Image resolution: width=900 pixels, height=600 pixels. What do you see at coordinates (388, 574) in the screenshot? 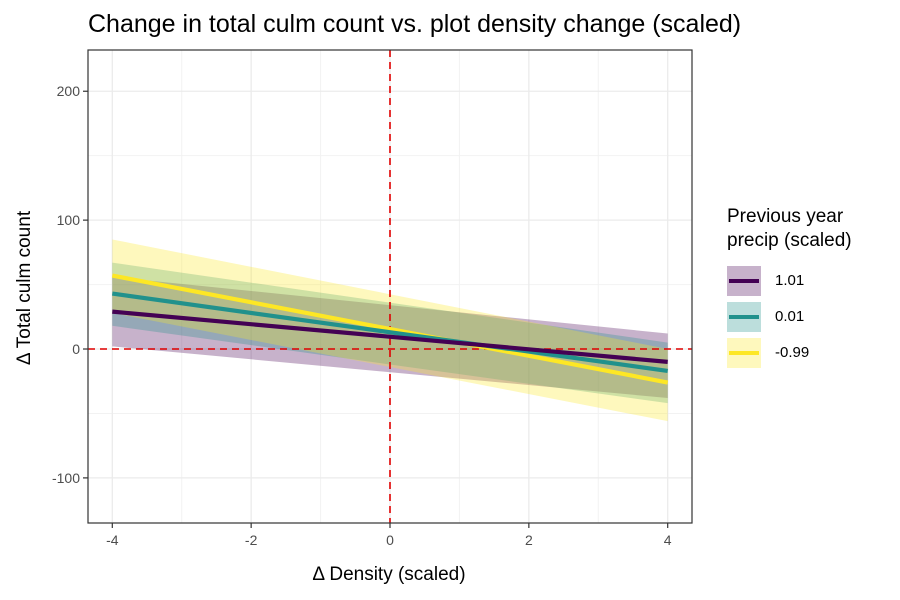
I see `x-axis-label: Δ Density (scaled)` at bounding box center [388, 574].